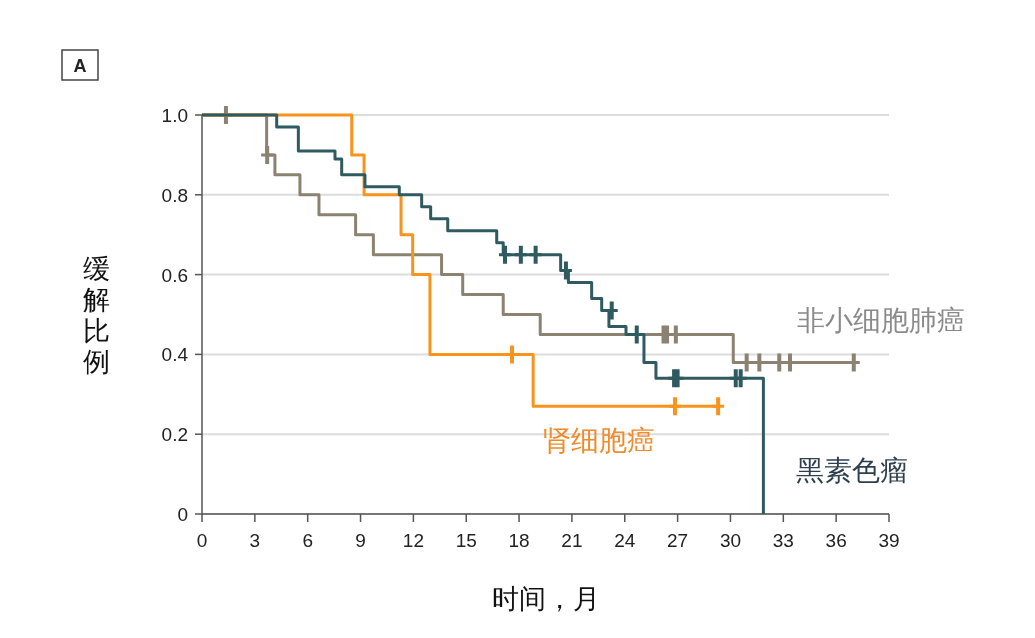 The image size is (1035, 638). What do you see at coordinates (880, 321) in the screenshot?
I see `series-label: 非小细胞肺癌` at bounding box center [880, 321].